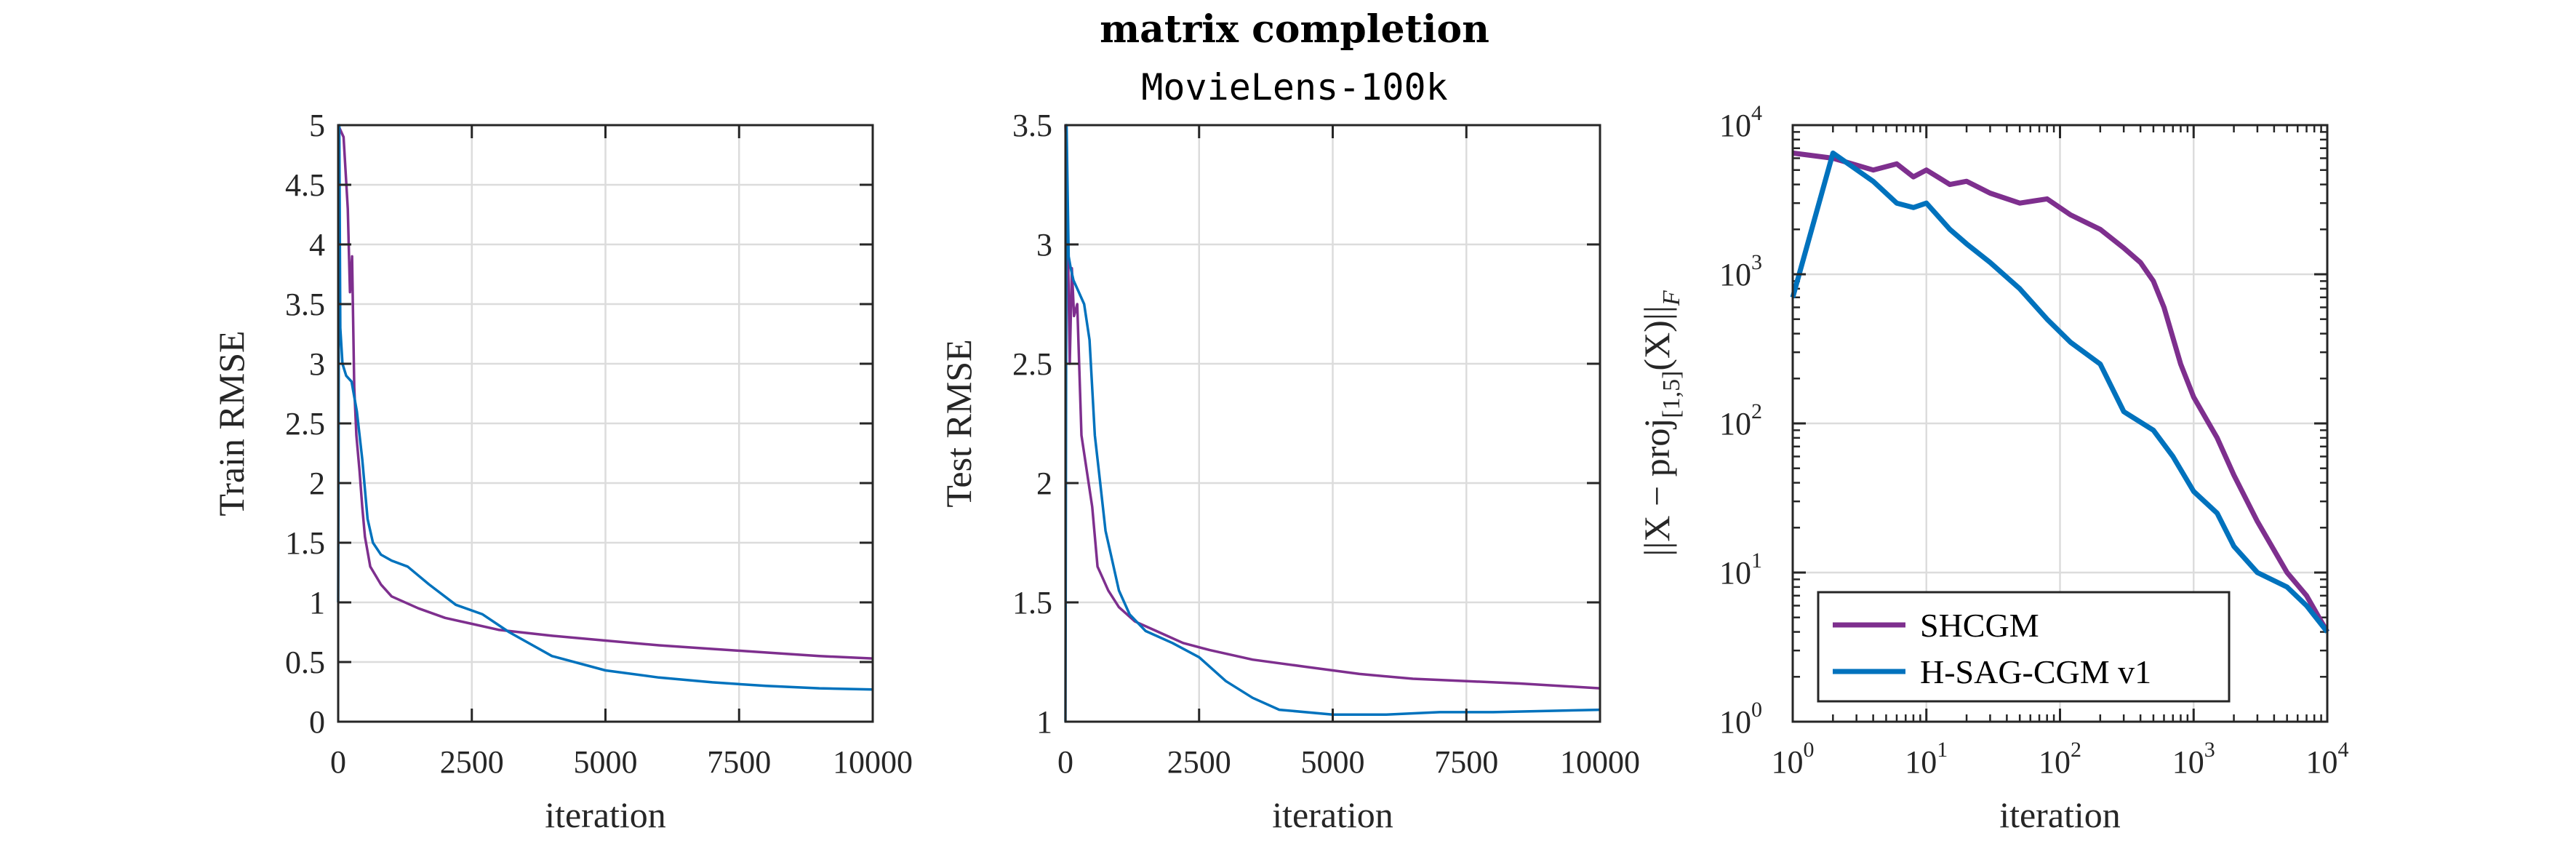 The image size is (2576, 849). I want to click on y-tick-label: 5, so click(317, 125).